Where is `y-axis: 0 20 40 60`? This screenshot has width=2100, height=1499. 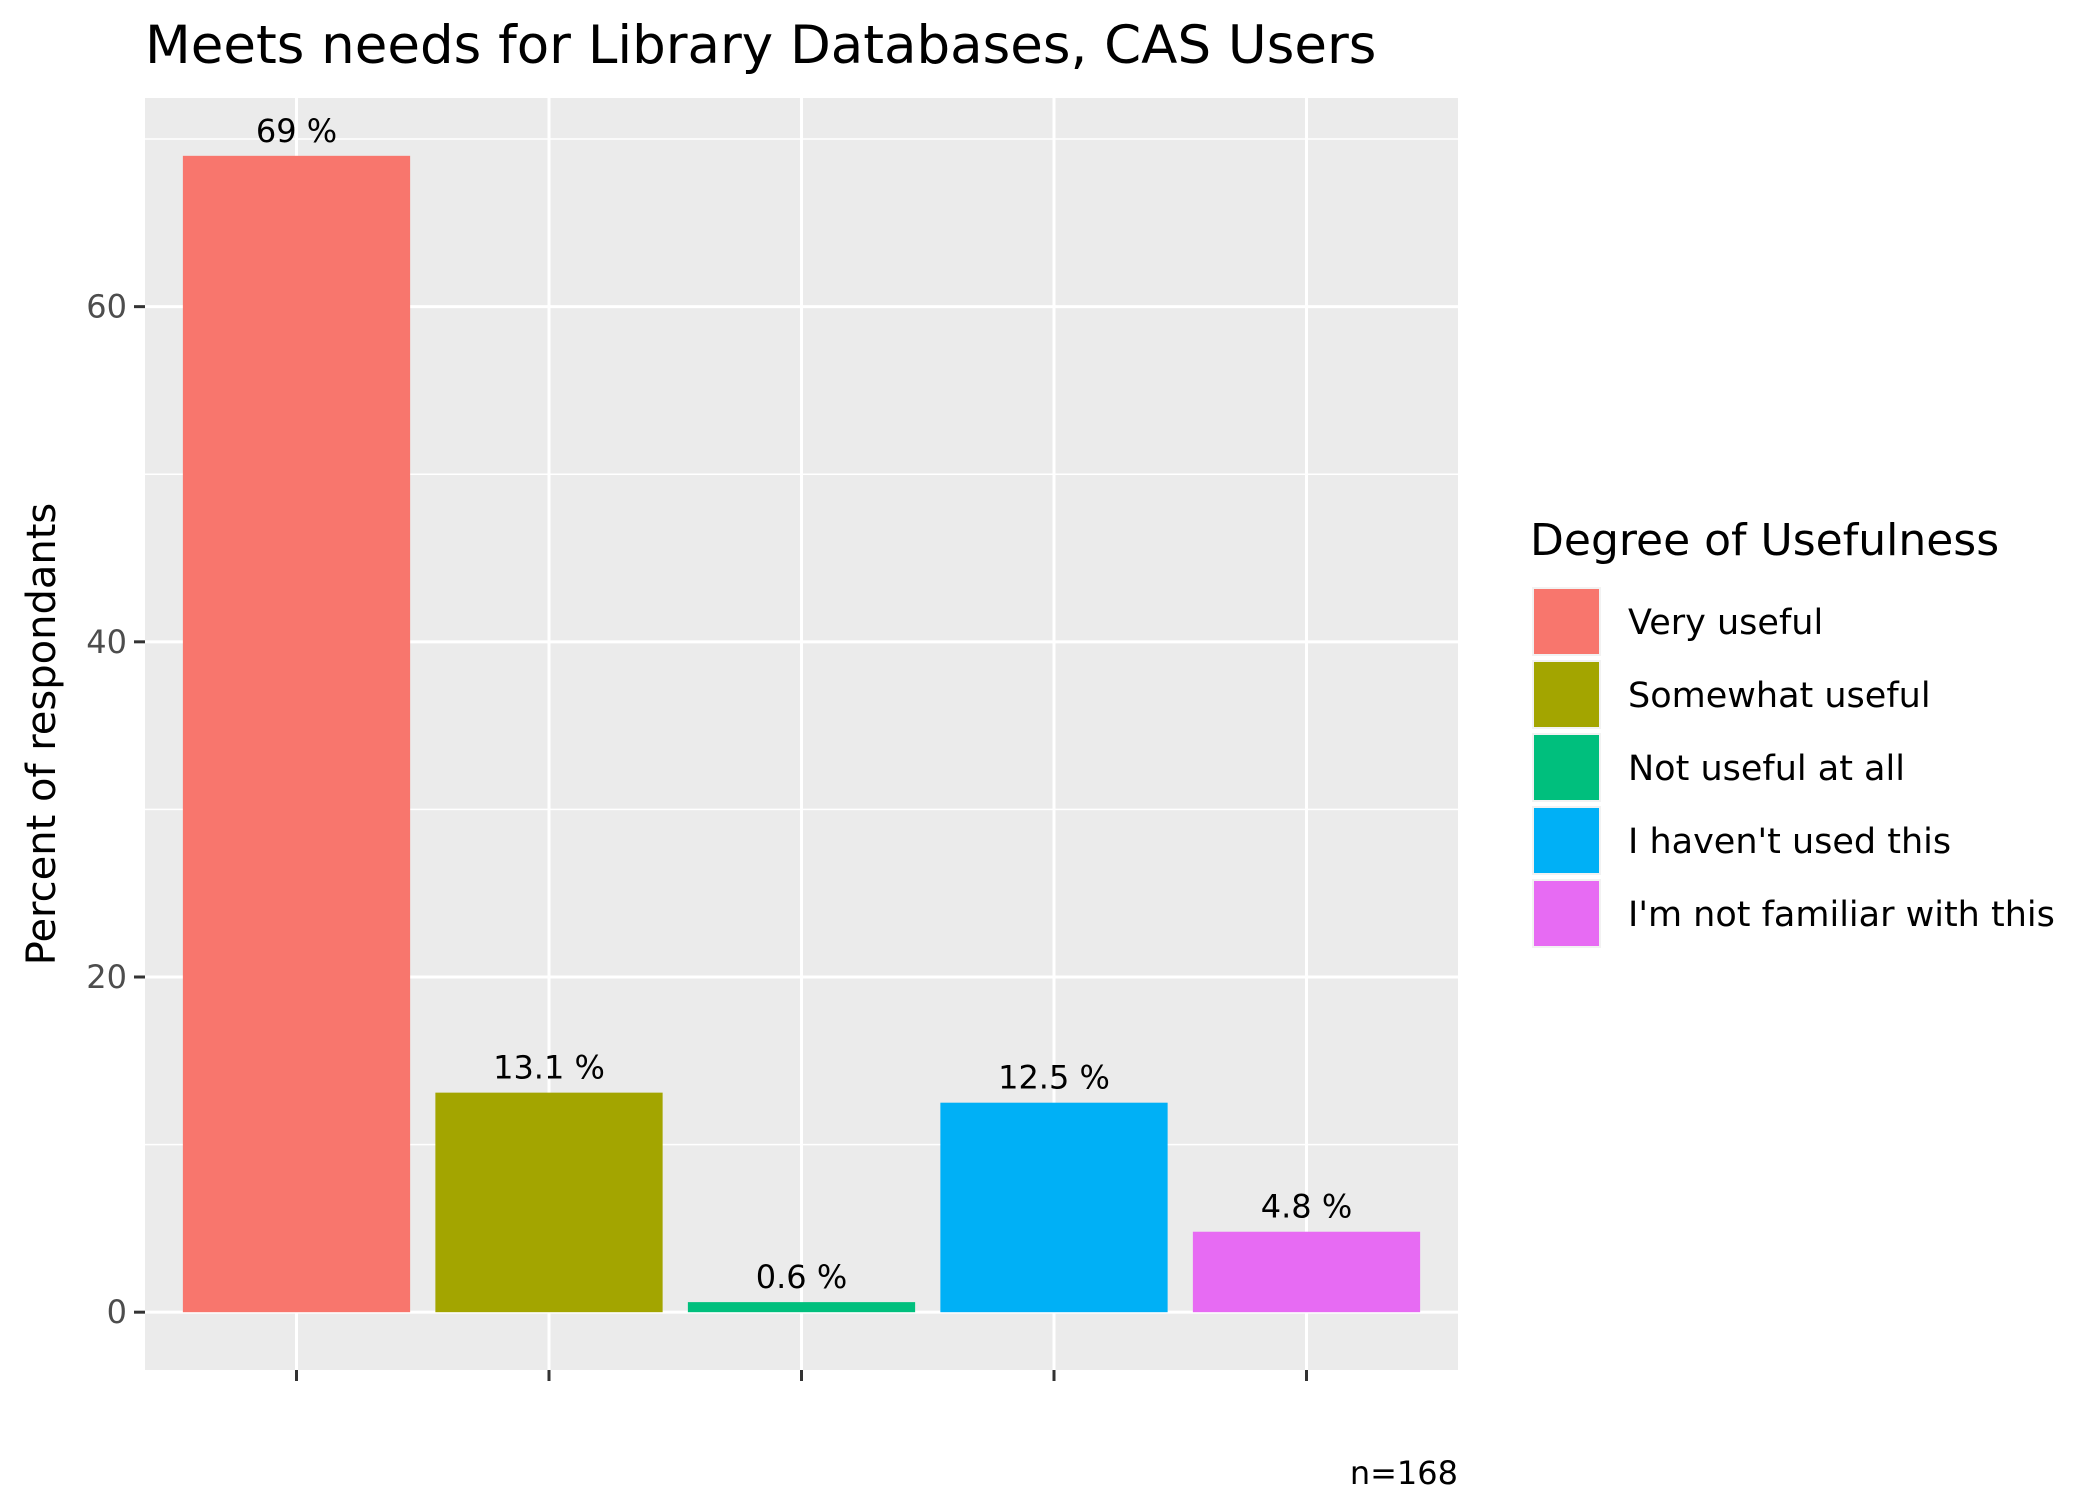 y-axis: 0 20 40 60 is located at coordinates (115, 809).